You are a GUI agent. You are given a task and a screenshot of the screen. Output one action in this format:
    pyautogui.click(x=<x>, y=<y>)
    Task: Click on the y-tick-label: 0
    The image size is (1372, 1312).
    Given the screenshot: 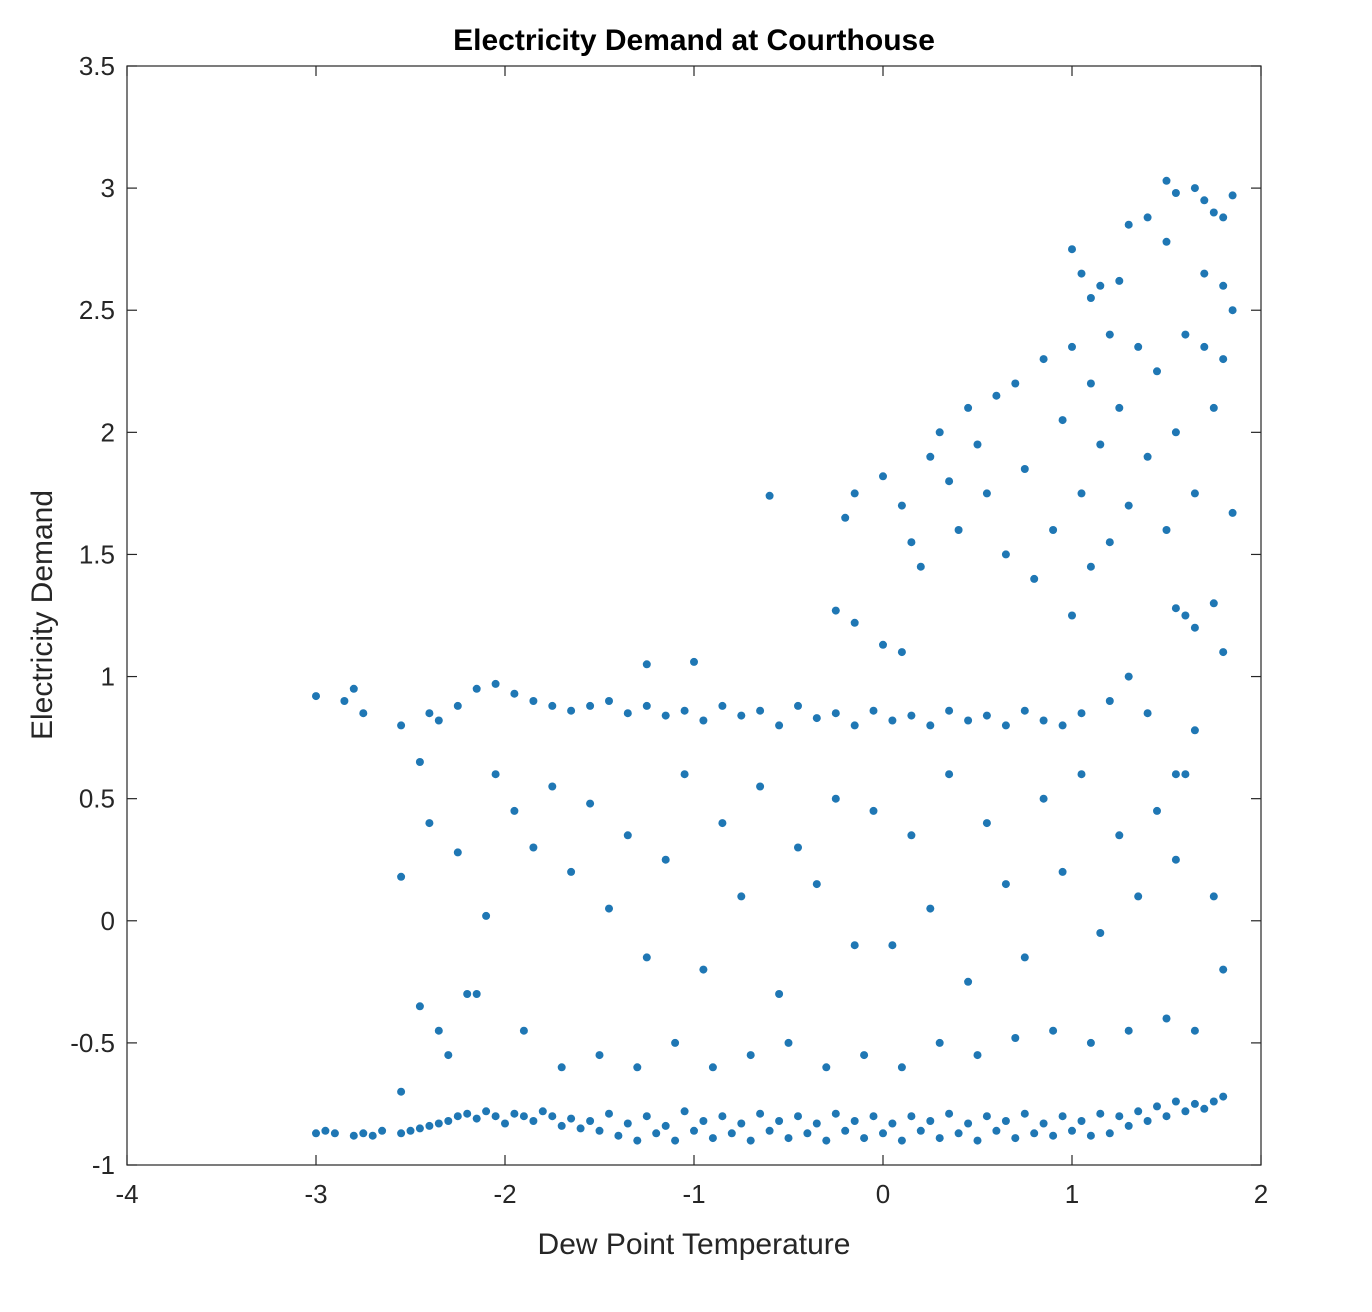 What is the action you would take?
    pyautogui.click(x=108, y=921)
    